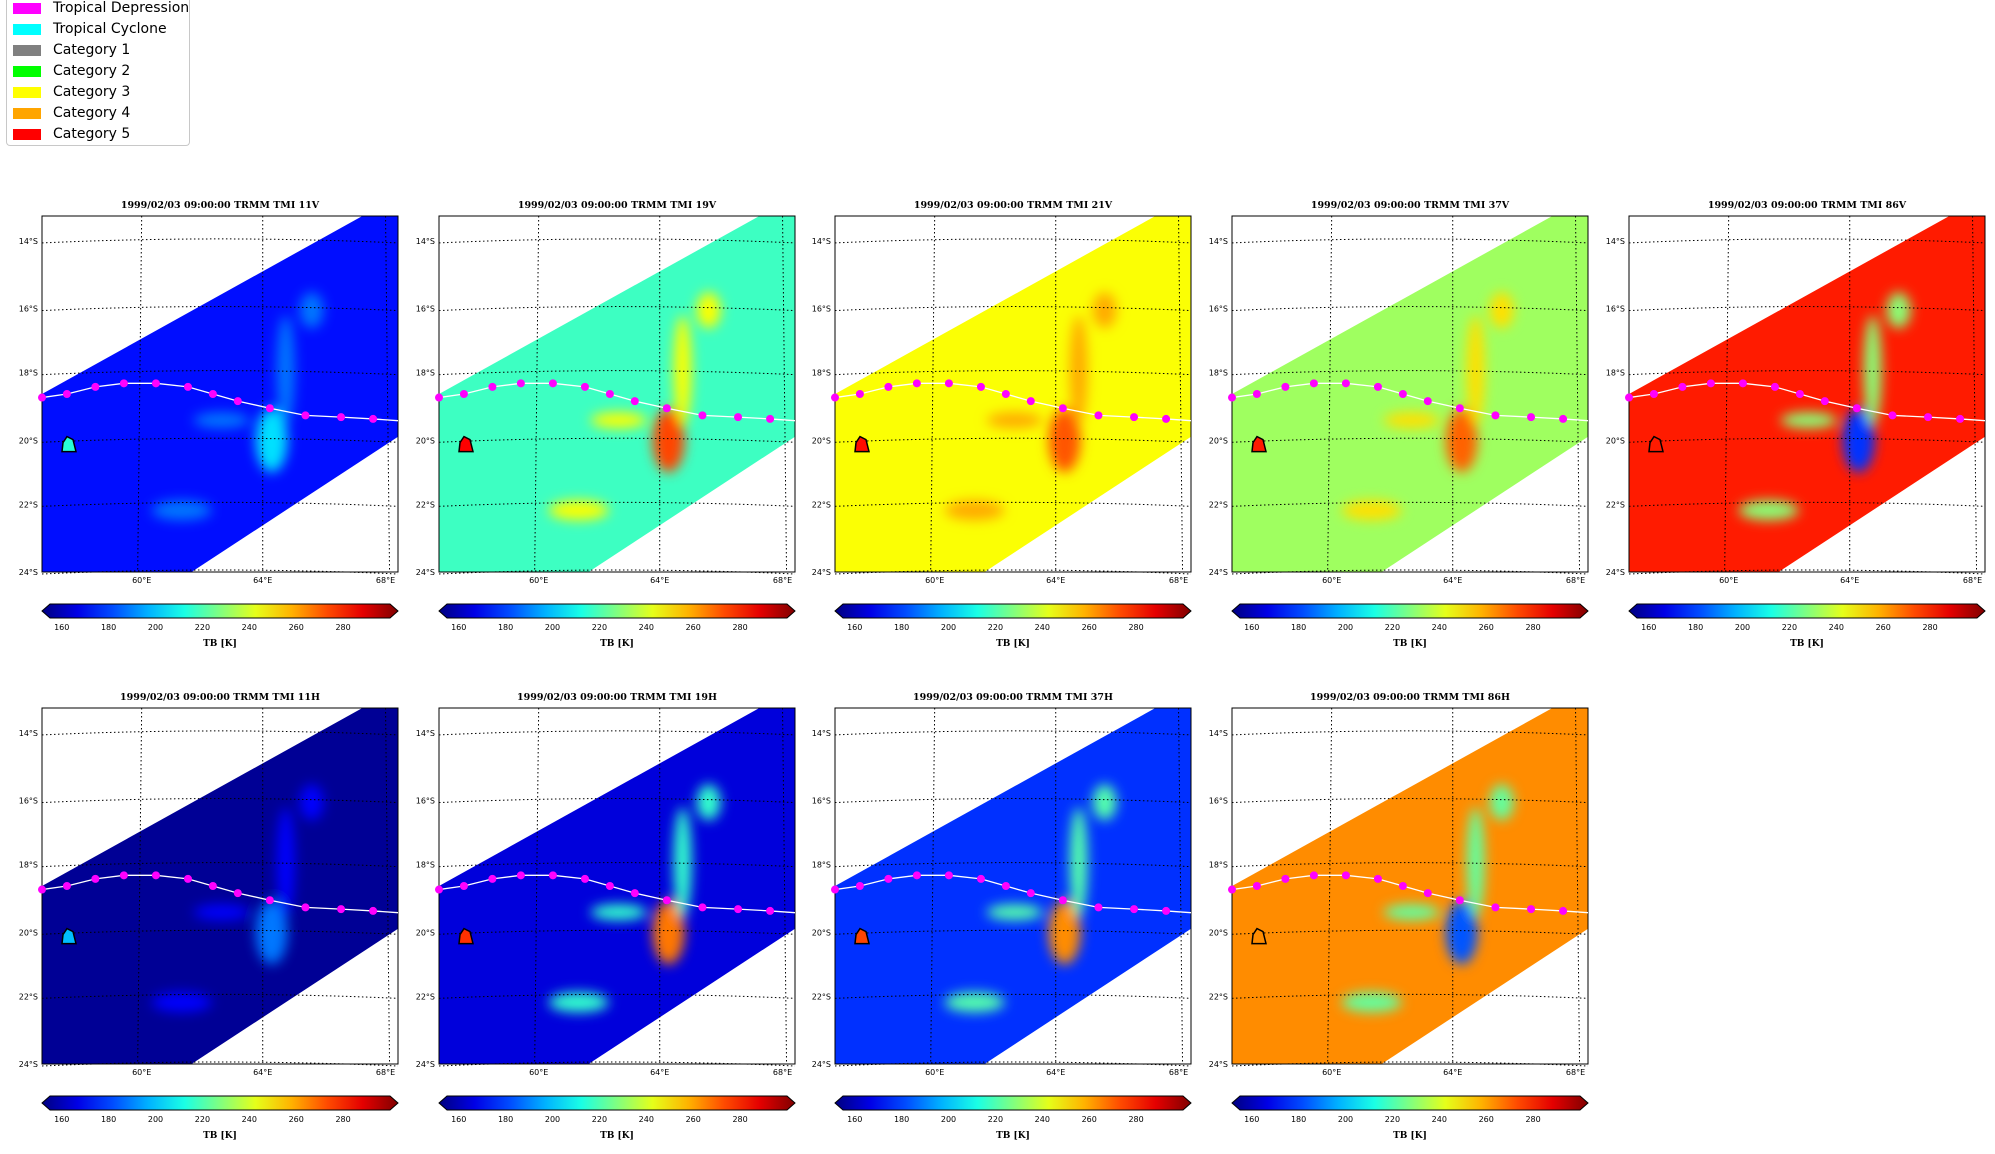 This screenshot has height=1154, width=1995. Describe the element at coordinates (1836, 627) in the screenshot. I see `colorbar-tick-label: 240` at that location.